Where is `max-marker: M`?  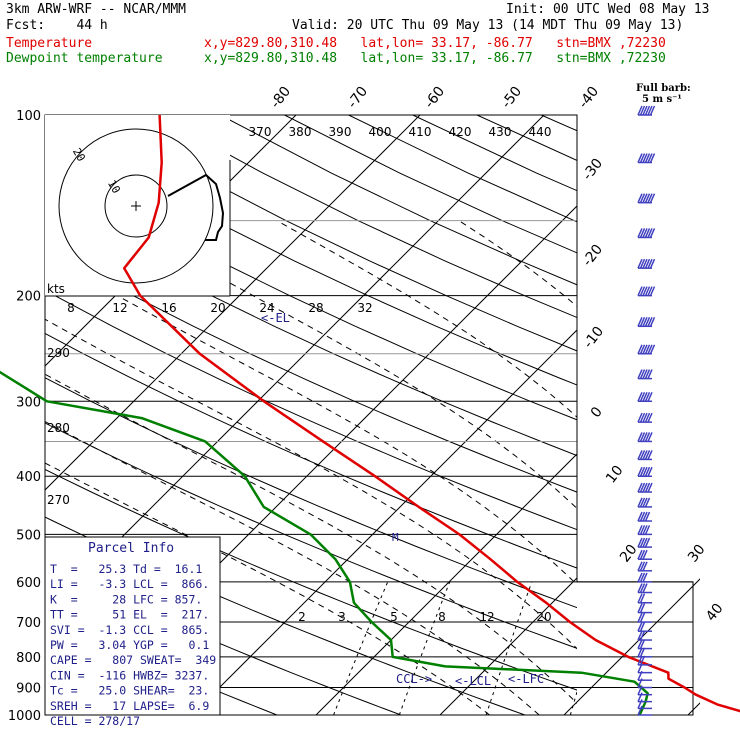 max-marker: M is located at coordinates (395, 537).